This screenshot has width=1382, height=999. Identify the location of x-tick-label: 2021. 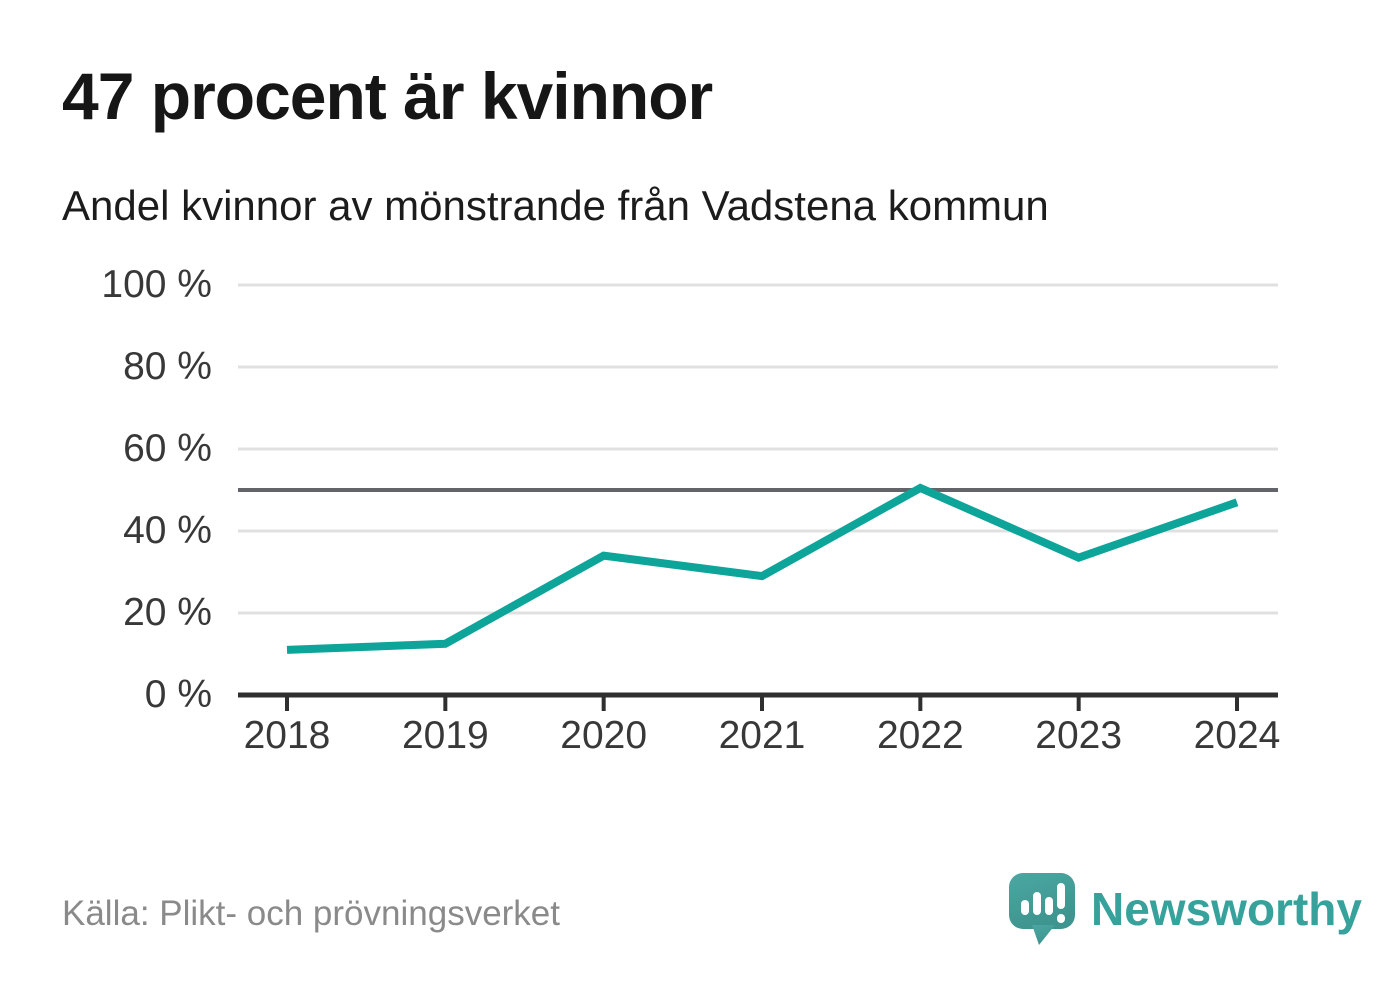
(762, 735).